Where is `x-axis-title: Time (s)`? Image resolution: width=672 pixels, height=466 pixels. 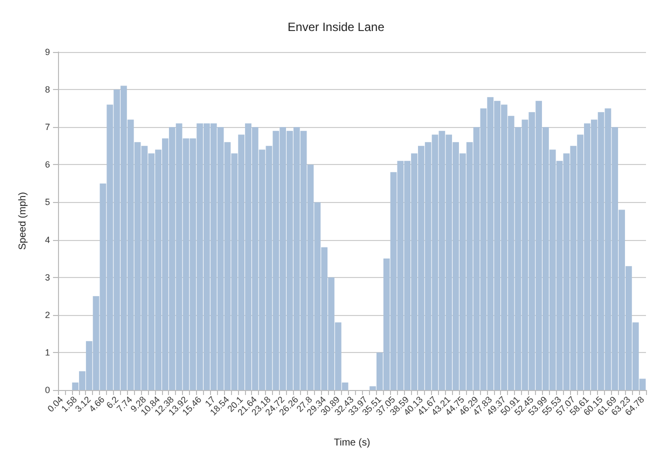 x-axis-title: Time (s) is located at coordinates (352, 443).